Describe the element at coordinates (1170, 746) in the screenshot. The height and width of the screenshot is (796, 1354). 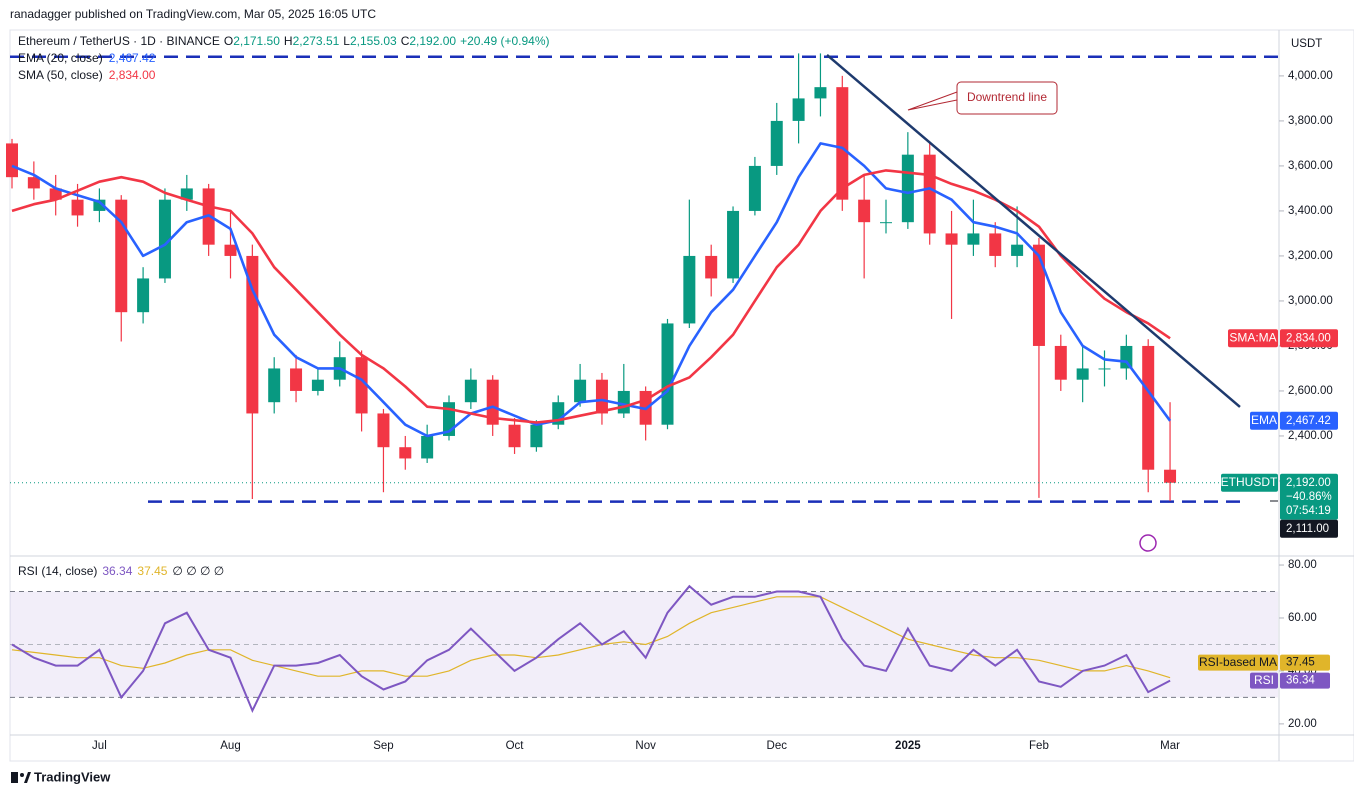
I see `x-tick-label: Mar` at that location.